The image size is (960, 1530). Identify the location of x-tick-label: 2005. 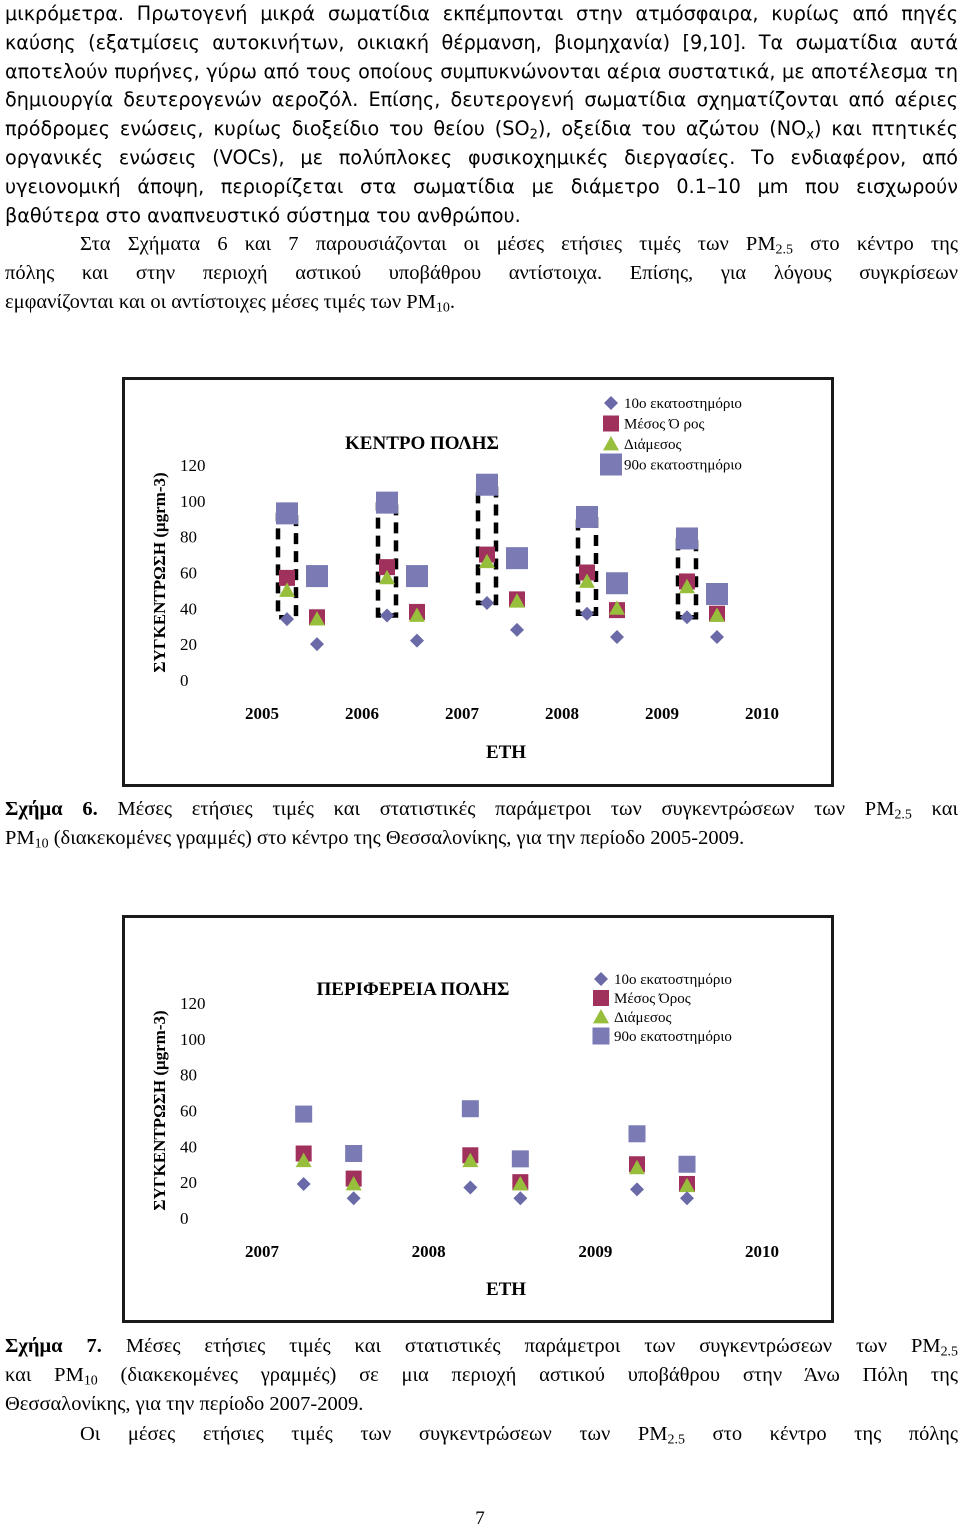
(262, 713).